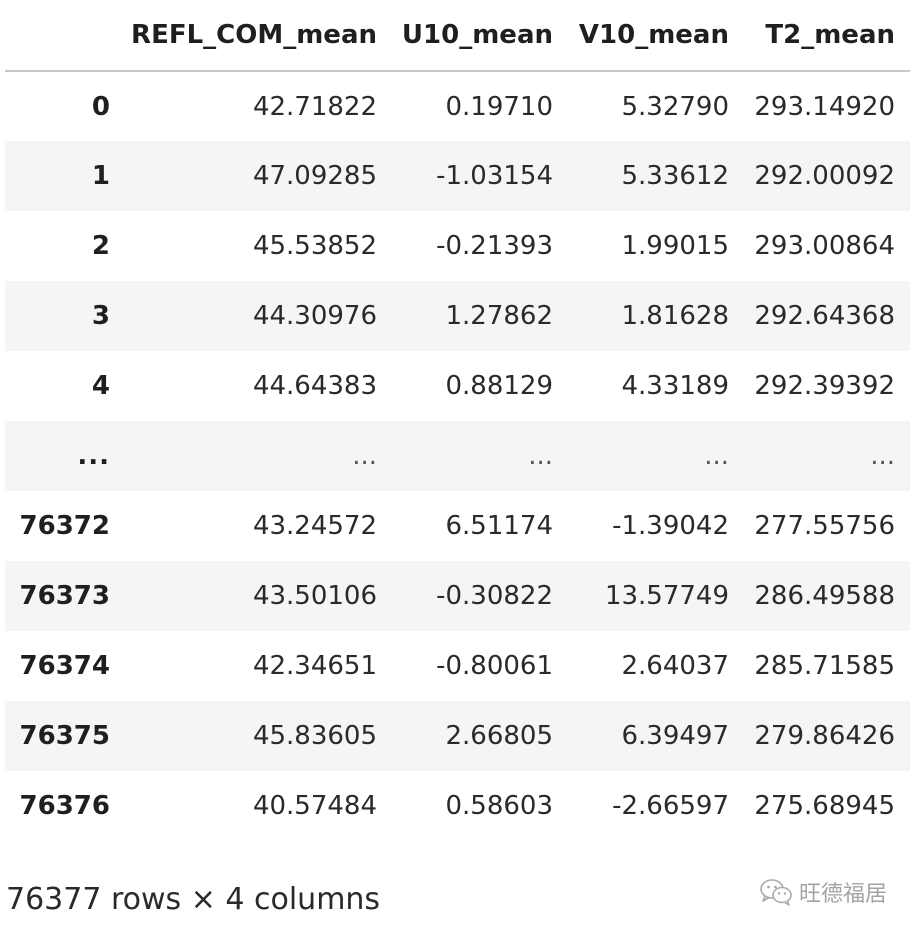 The height and width of the screenshot is (934, 917). I want to click on row-index: 76372, so click(64, 526).